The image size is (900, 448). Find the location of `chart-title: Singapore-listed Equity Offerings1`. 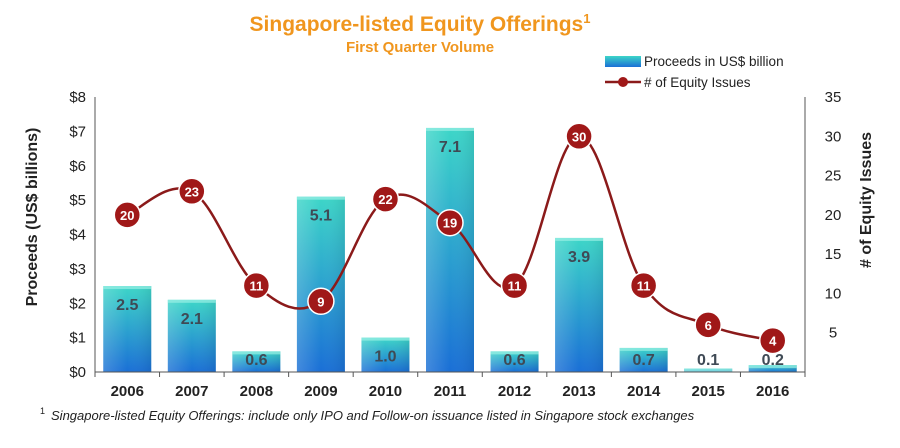

chart-title: Singapore-listed Equity Offerings1 is located at coordinates (420, 23).